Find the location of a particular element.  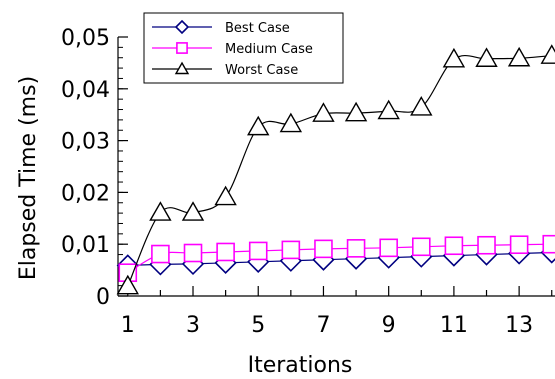

y-tick-label: 0 is located at coordinates (103, 297).